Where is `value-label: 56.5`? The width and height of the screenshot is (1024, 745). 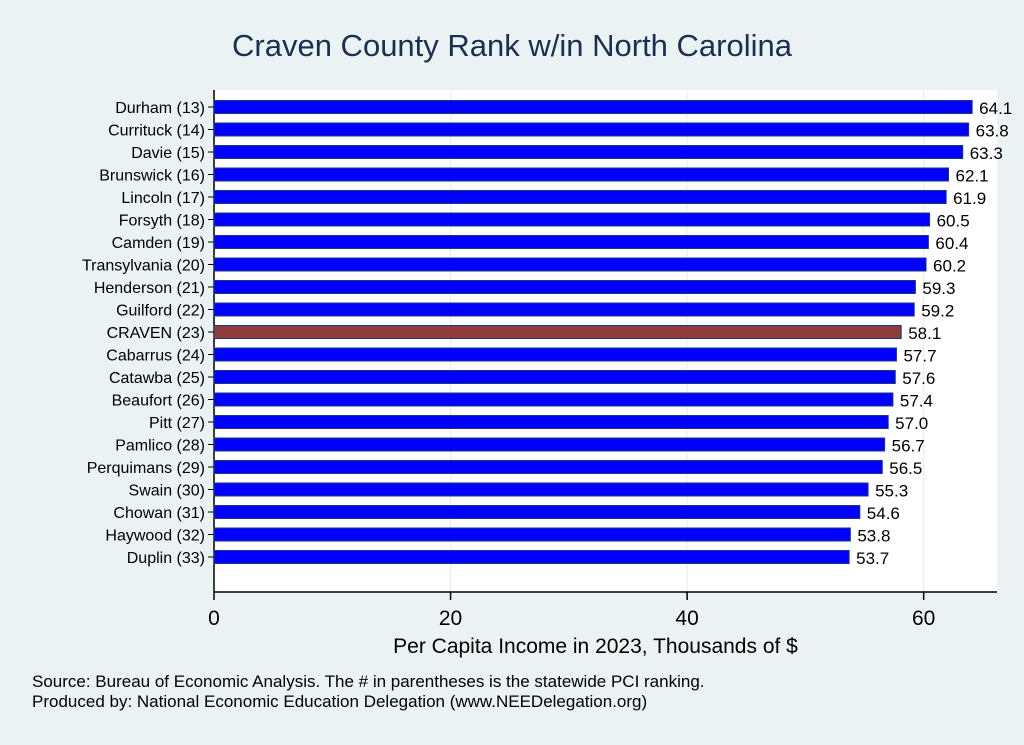
value-label: 56.5 is located at coordinates (905, 468).